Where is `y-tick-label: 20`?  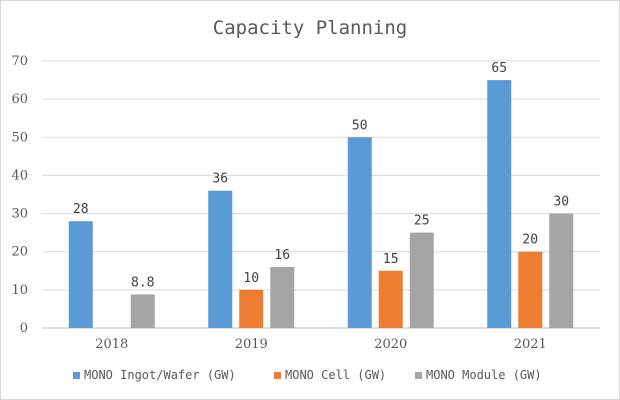
y-tick-label: 20 is located at coordinates (19, 252).